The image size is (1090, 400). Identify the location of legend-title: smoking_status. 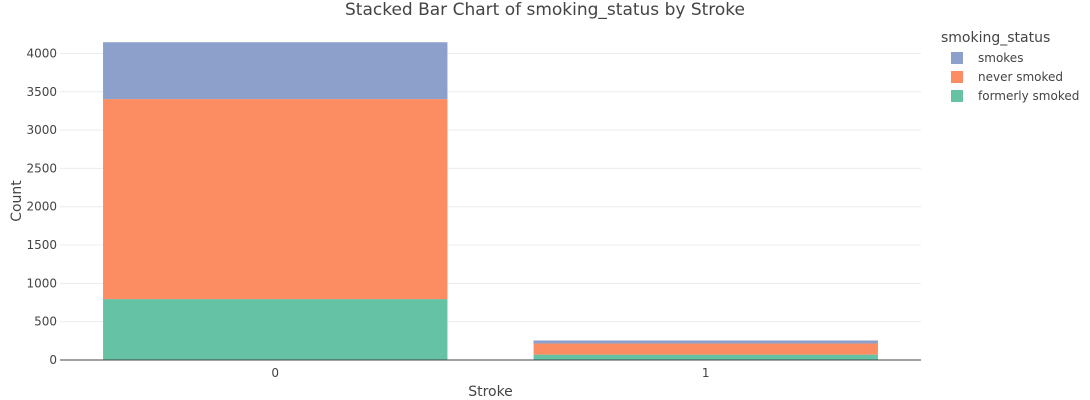
(995, 38).